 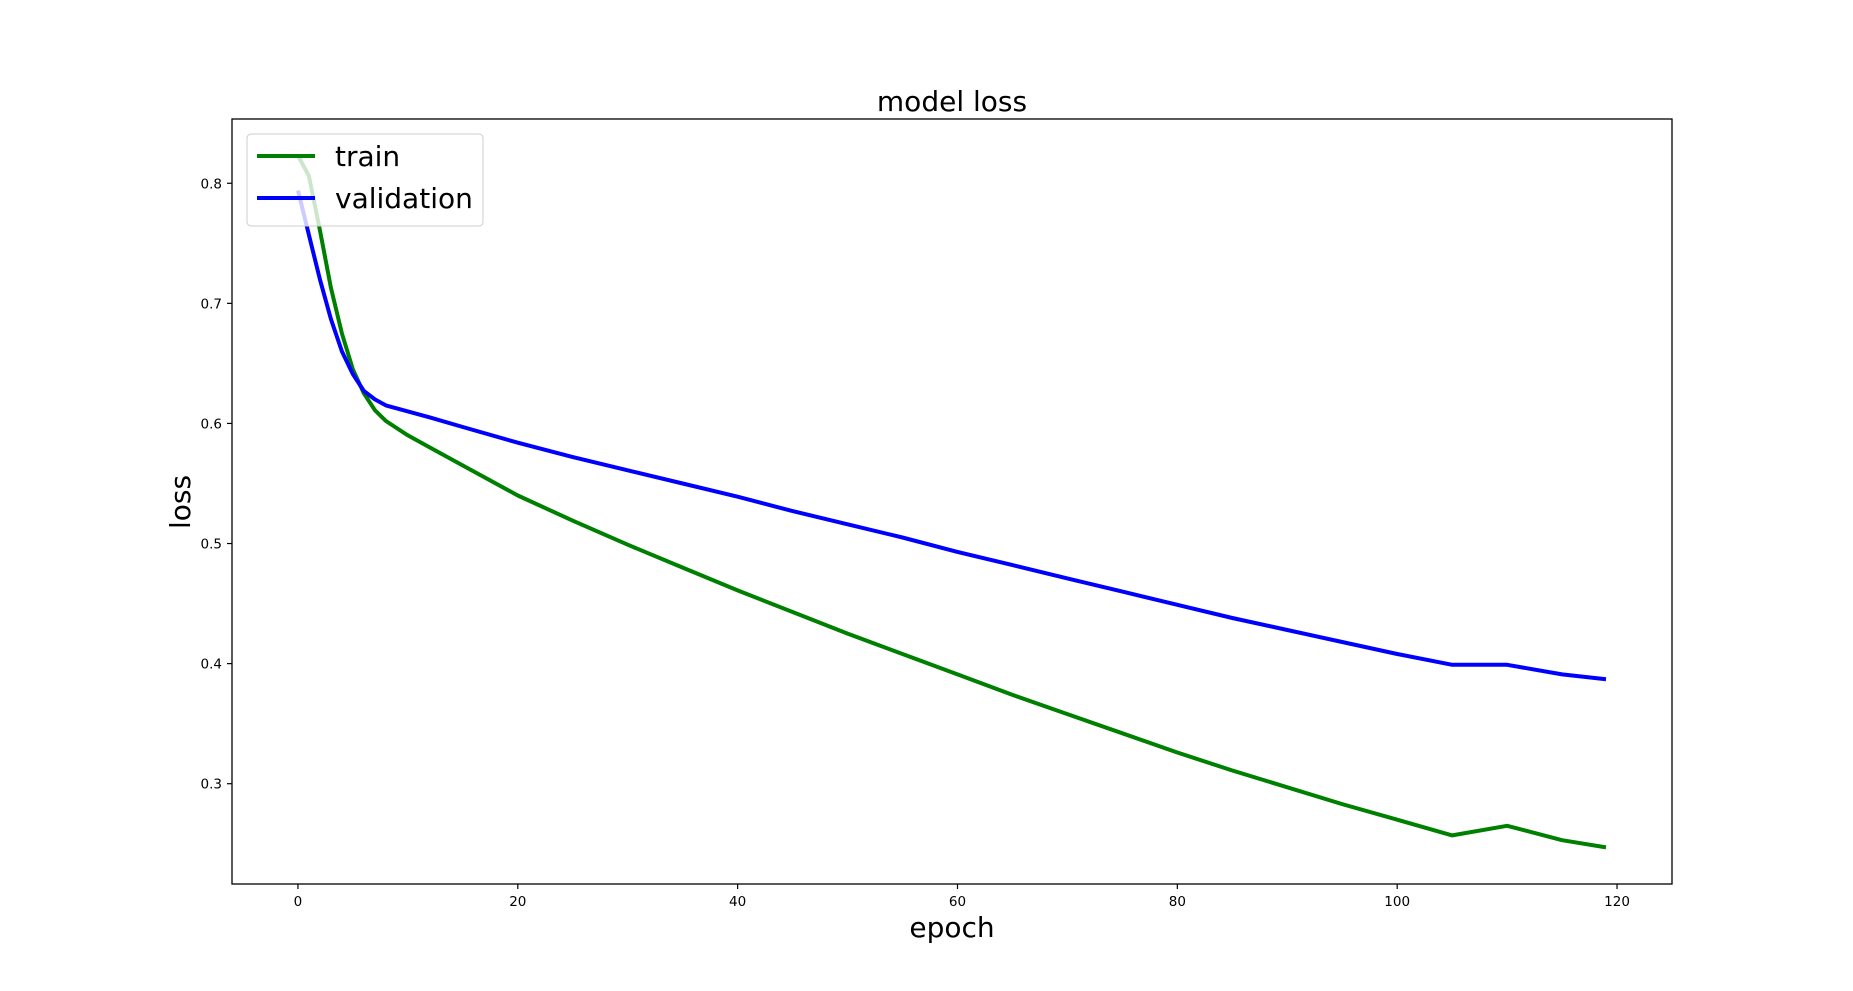 What do you see at coordinates (1177, 902) in the screenshot?
I see `x-tick-label: 80` at bounding box center [1177, 902].